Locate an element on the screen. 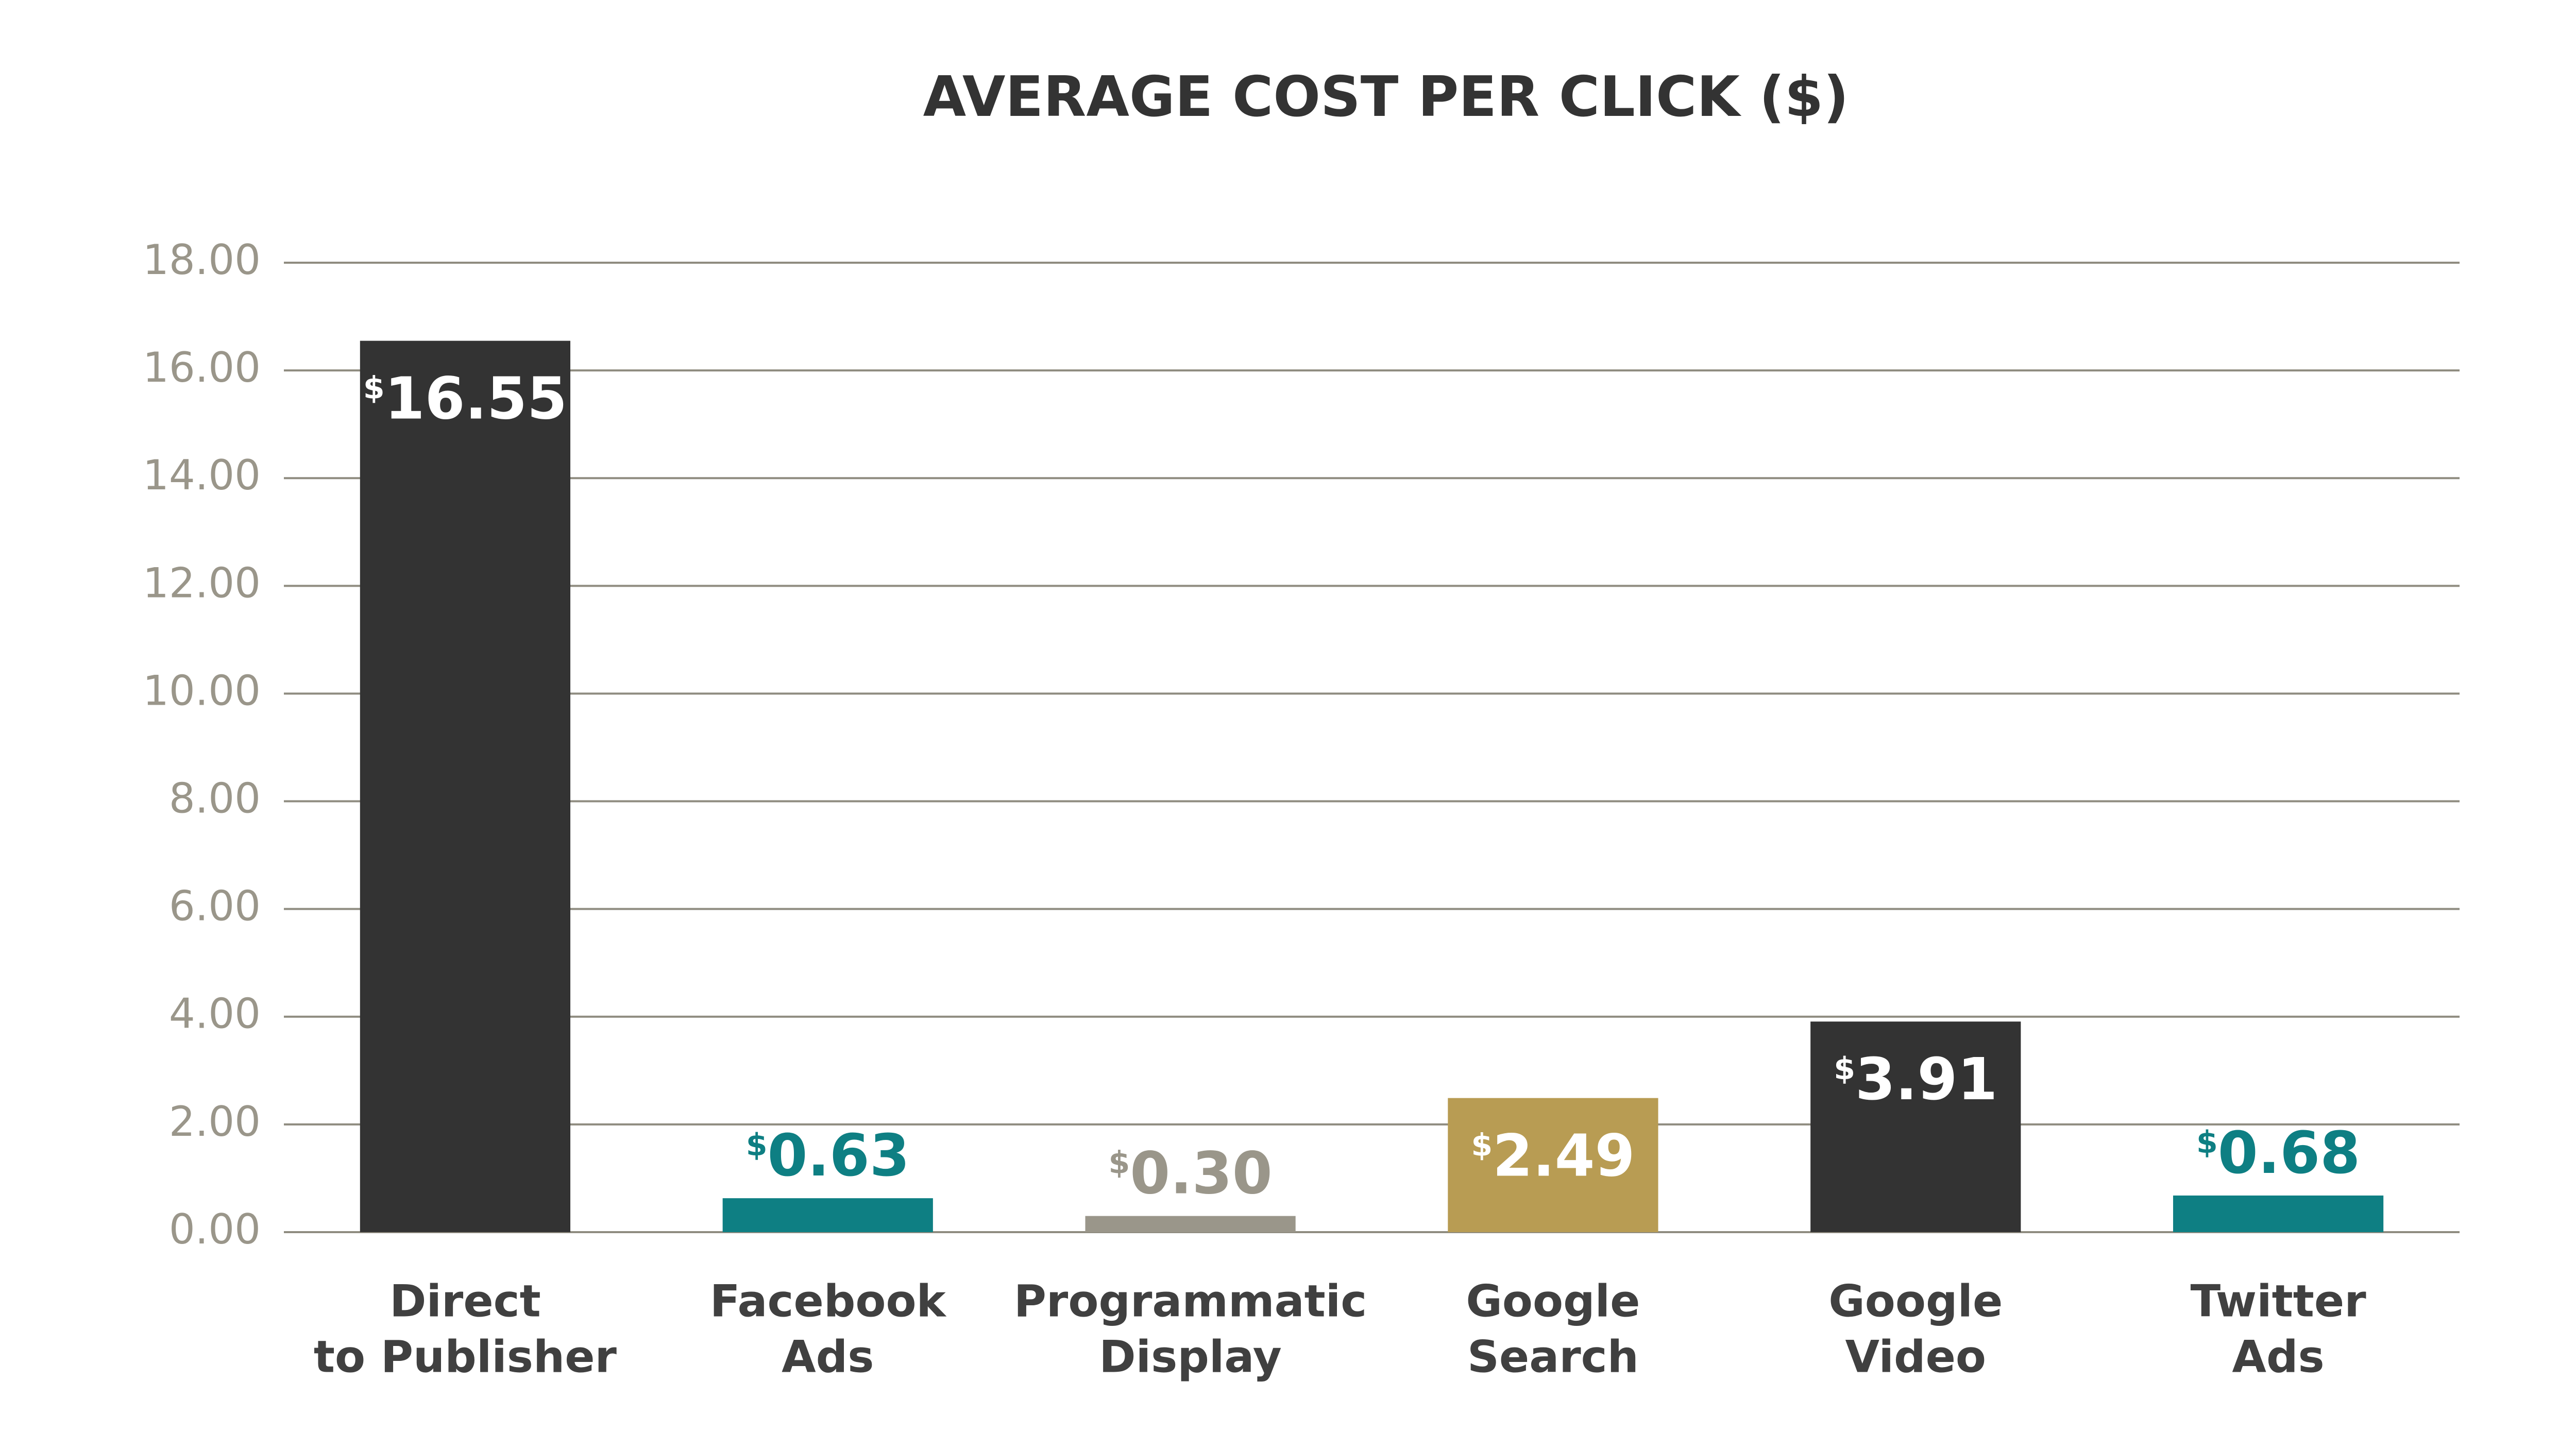 The image size is (2576, 1449). y-tick-label: 2.00 is located at coordinates (215, 1122).